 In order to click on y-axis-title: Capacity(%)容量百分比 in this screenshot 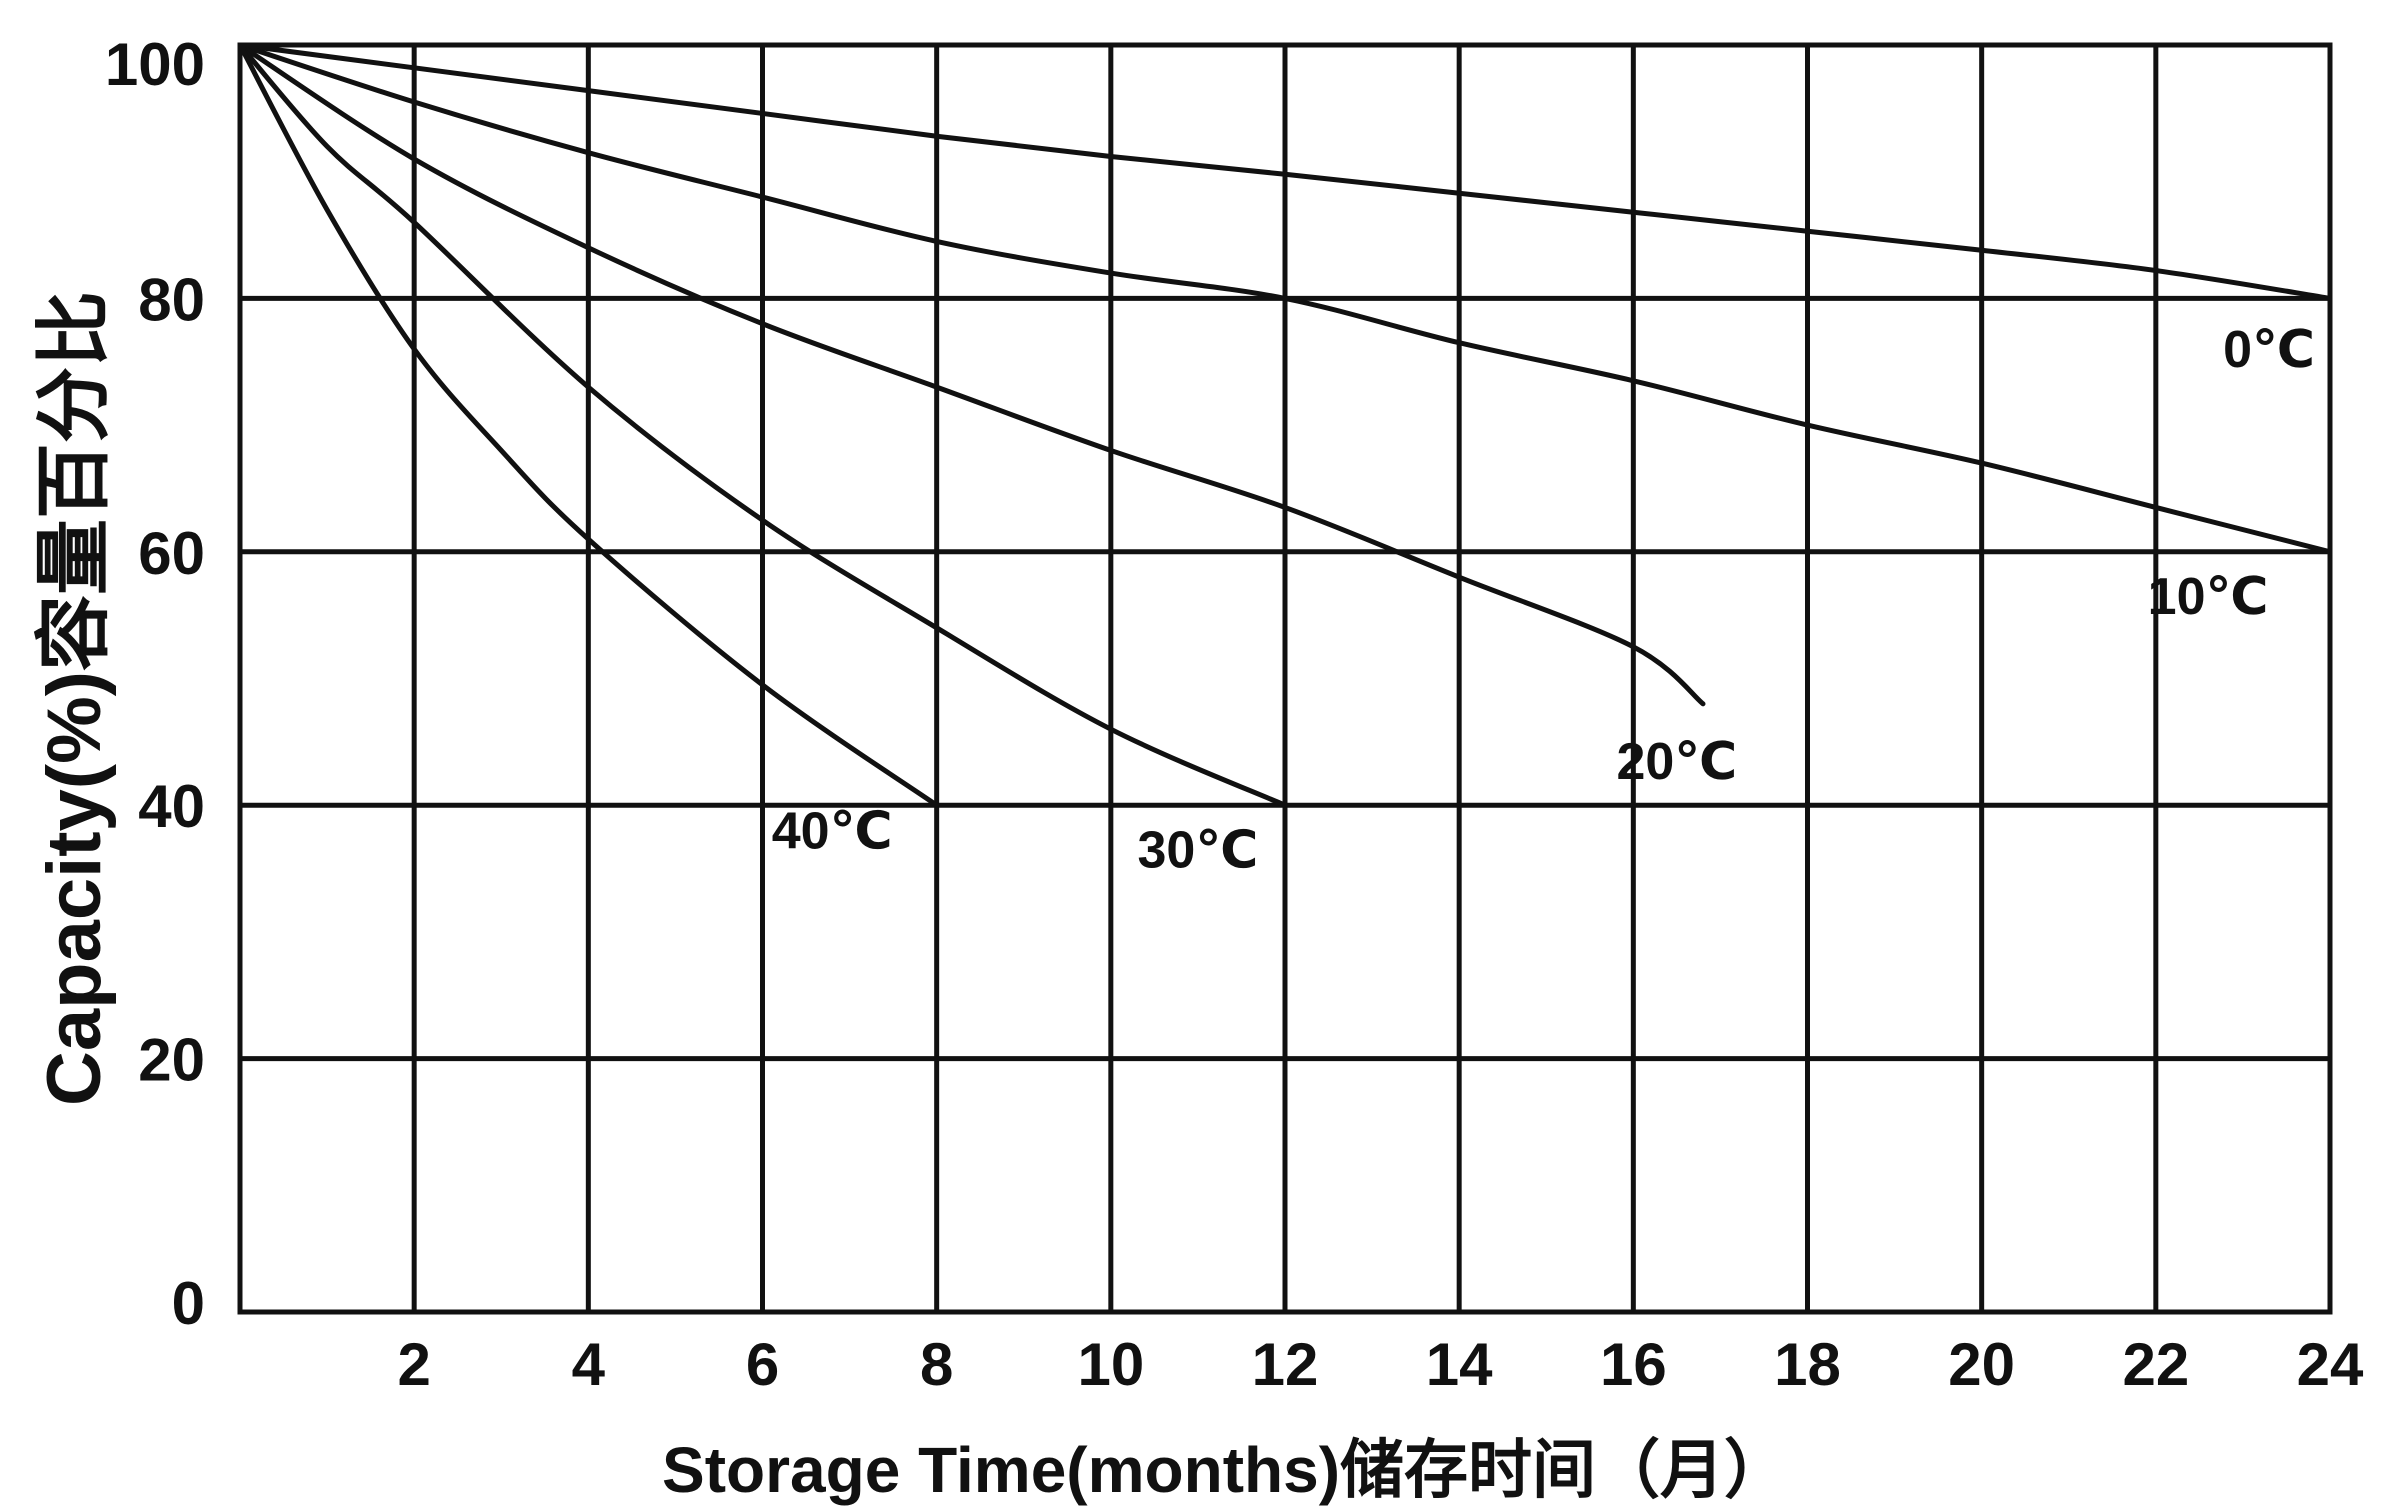, I will do `click(74, 698)`.